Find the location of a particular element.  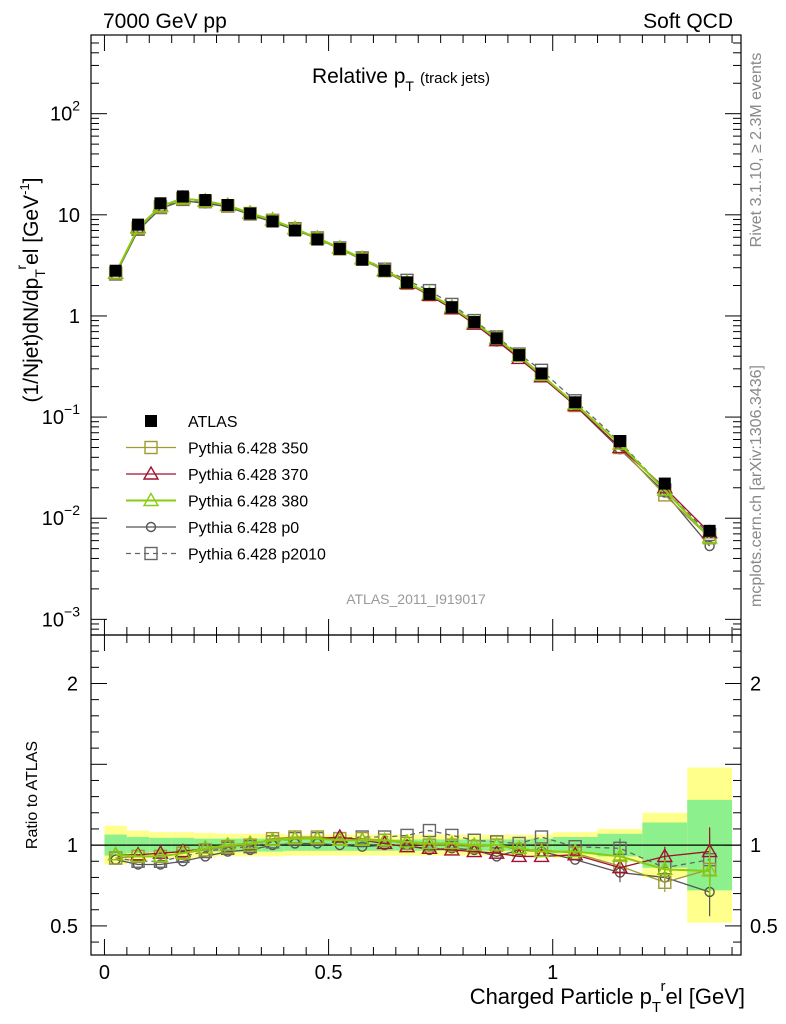

legend-label: Pythia 6.428 370 is located at coordinates (248, 475).